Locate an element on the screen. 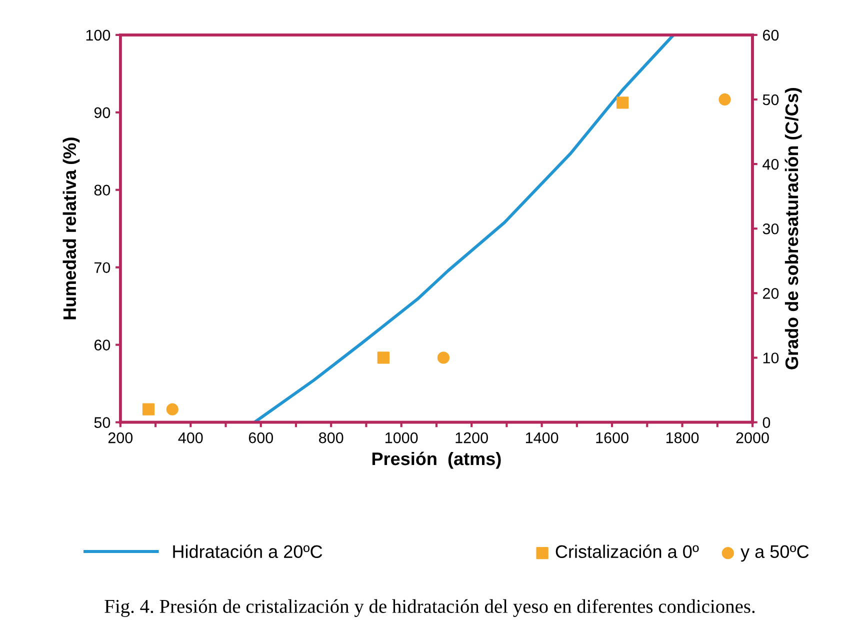  x-tick-label: 400 is located at coordinates (190, 438).